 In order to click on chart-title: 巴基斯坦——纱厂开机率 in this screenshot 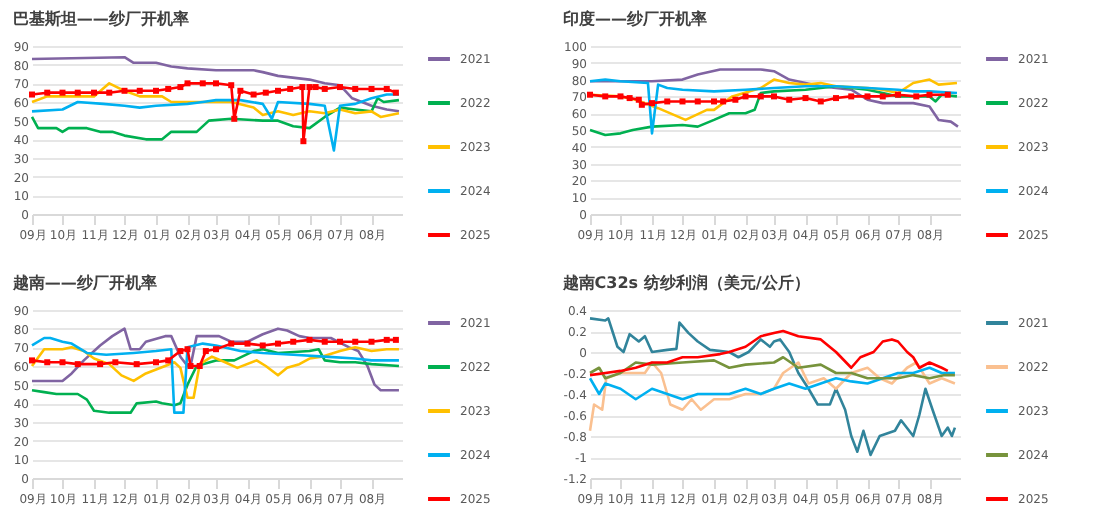, I will do `click(100, 18)`.